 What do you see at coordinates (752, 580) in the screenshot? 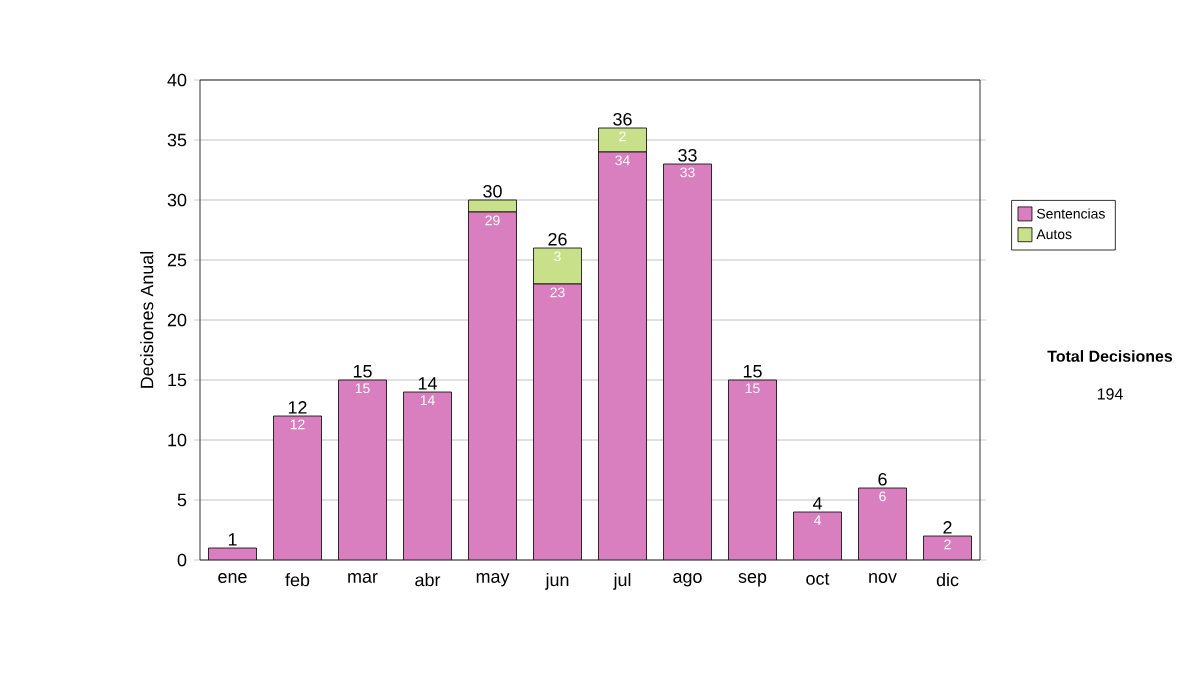
I see `x-tick-label: sep` at bounding box center [752, 580].